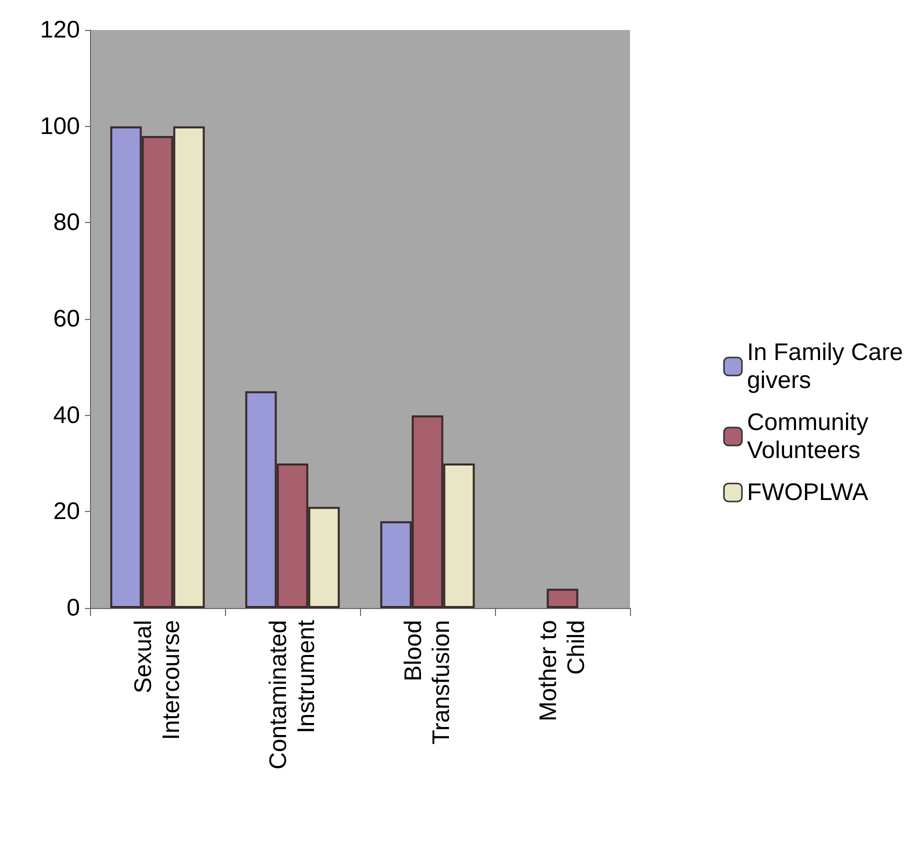 Image resolution: width=913 pixels, height=845 pixels. Describe the element at coordinates (60, 30) in the screenshot. I see `y-tick-label: 120` at that location.